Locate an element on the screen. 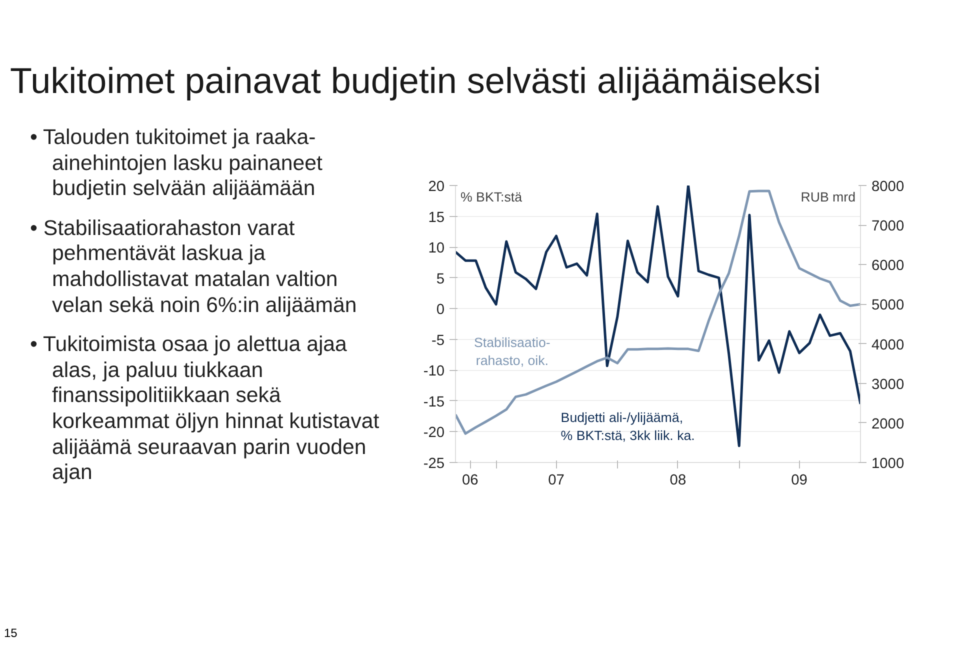 Image resolution: width=960 pixels, height=659 pixels. y-tick-label: -15 is located at coordinates (434, 402).